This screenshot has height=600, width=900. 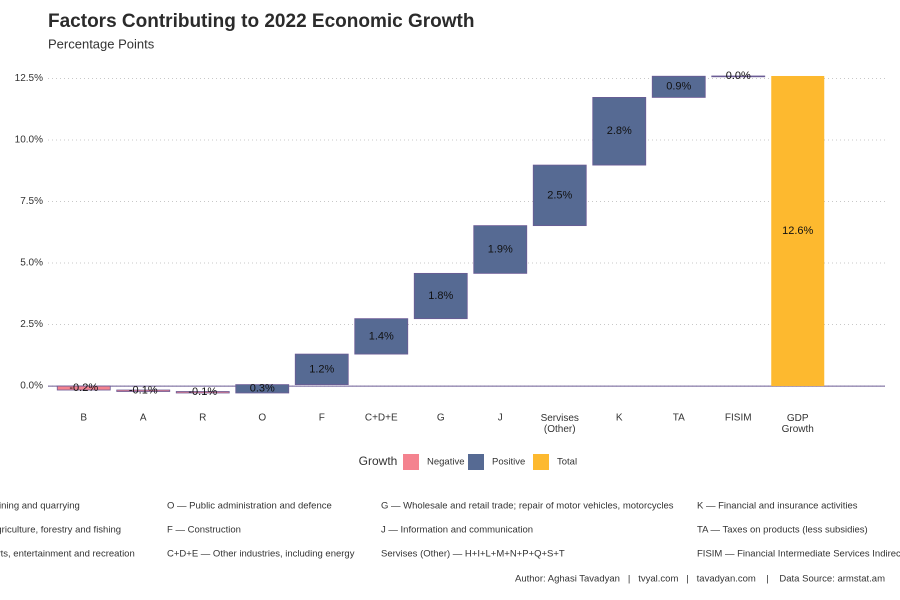 What do you see at coordinates (143, 418) in the screenshot?
I see `x-tick-label: A` at bounding box center [143, 418].